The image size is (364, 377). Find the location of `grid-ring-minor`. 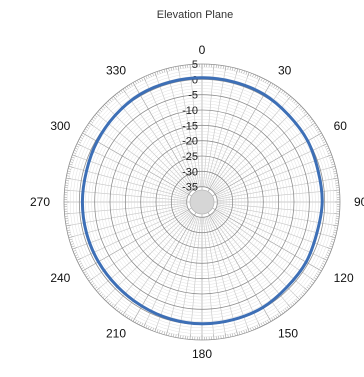

grid-ring-minor is located at coordinates (202, 202).